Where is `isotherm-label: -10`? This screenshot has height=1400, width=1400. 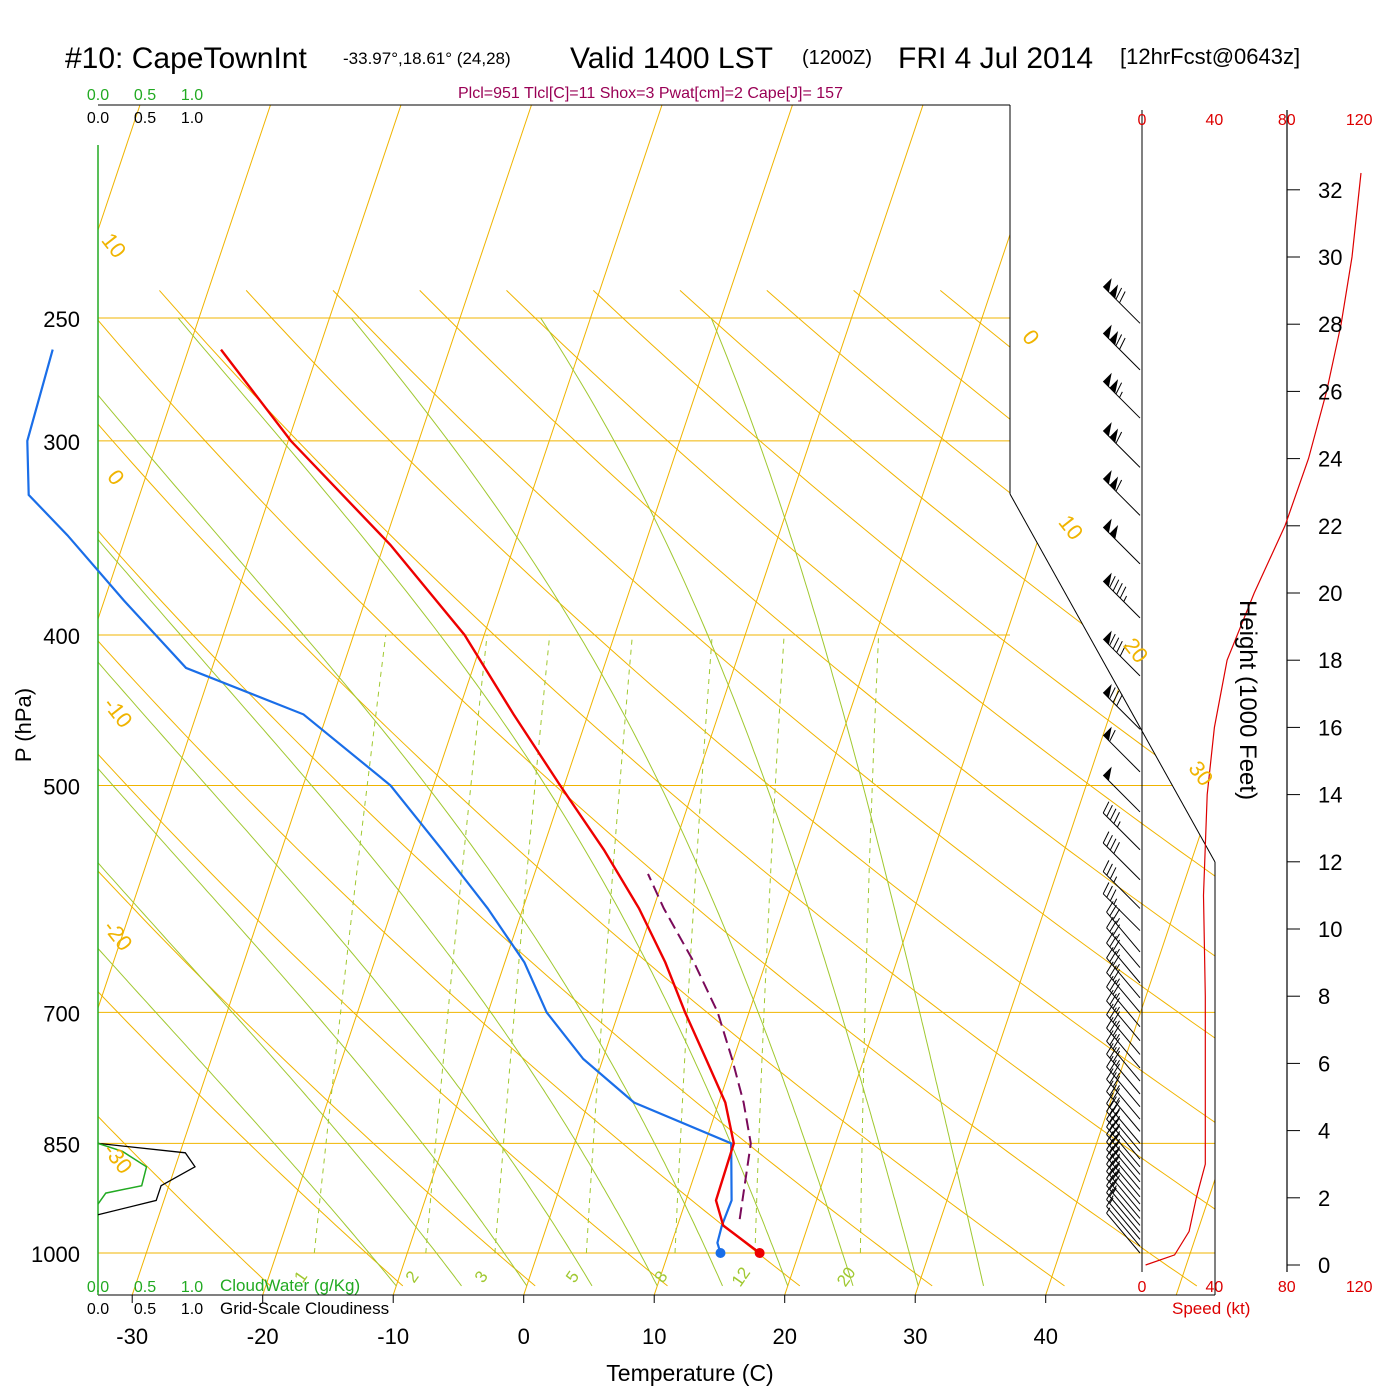 isotherm-label: -10 is located at coordinates (117, 712).